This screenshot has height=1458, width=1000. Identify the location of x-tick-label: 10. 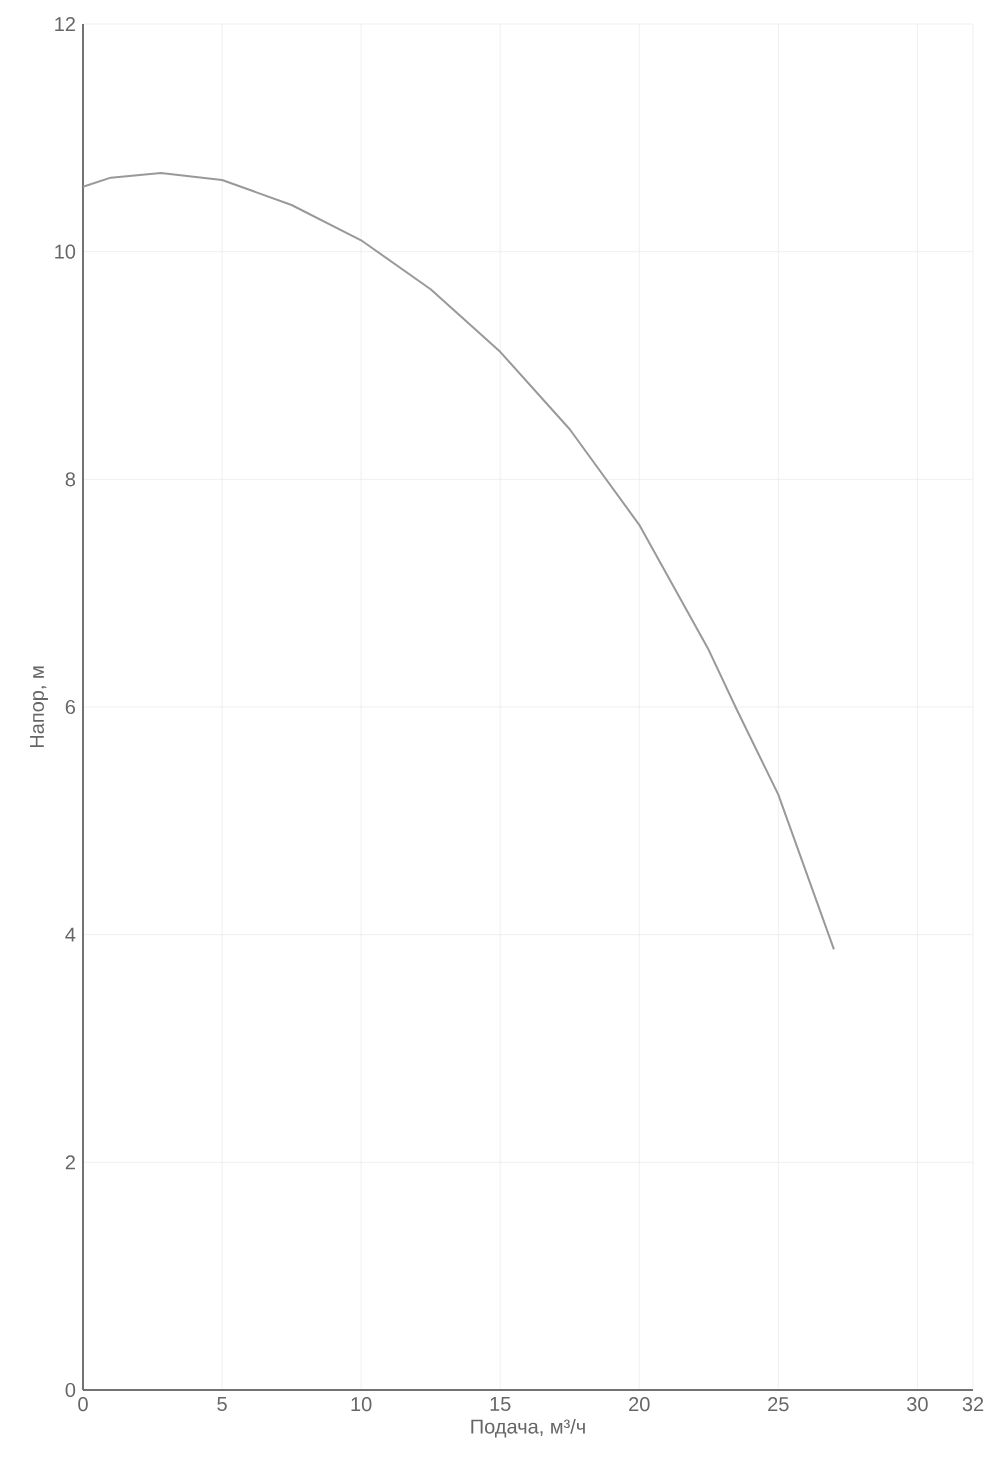
(361, 1404).